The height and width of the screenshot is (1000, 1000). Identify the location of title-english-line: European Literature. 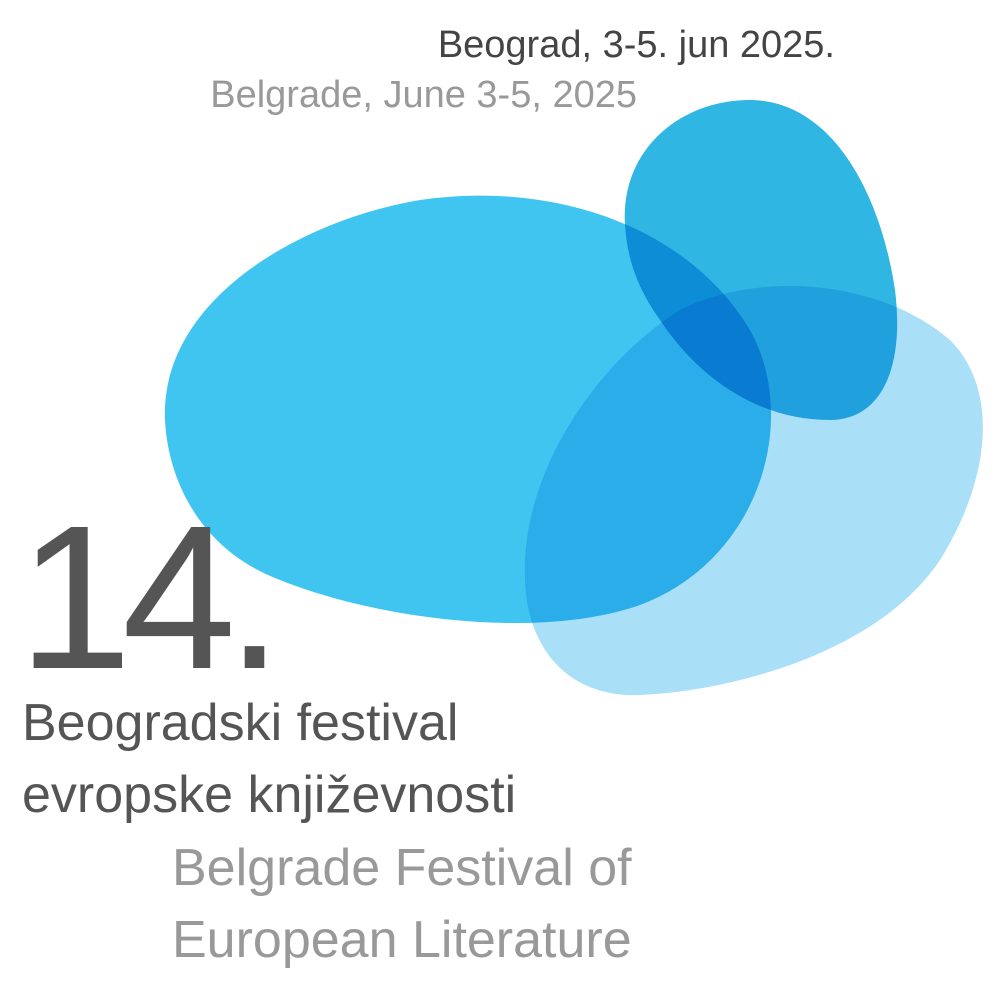
(402, 940).